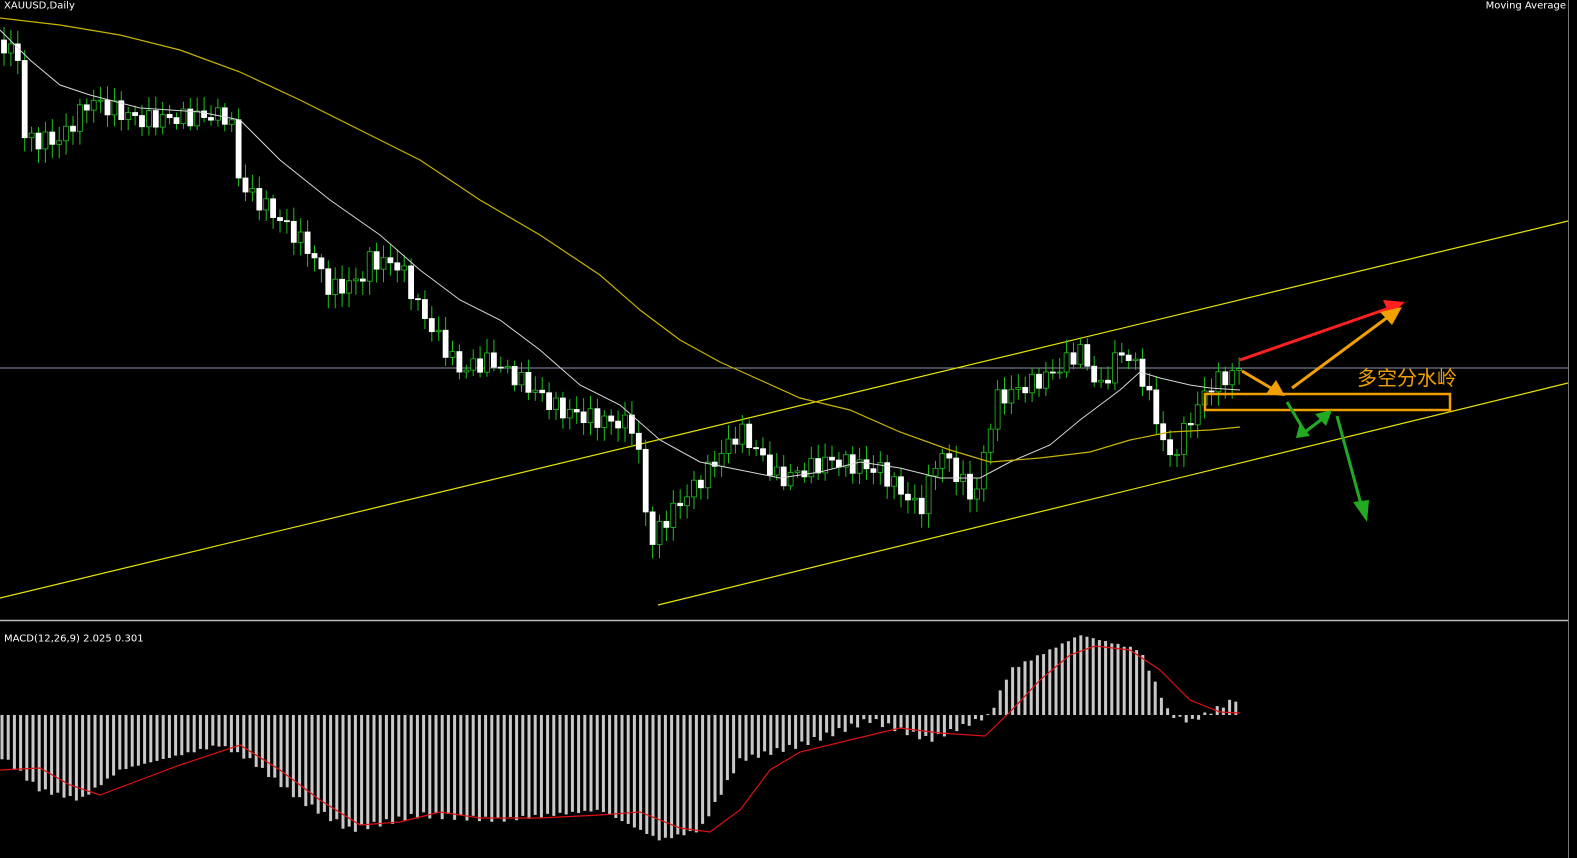  What do you see at coordinates (1327, 402) in the screenshot?
I see `pivot-zone` at bounding box center [1327, 402].